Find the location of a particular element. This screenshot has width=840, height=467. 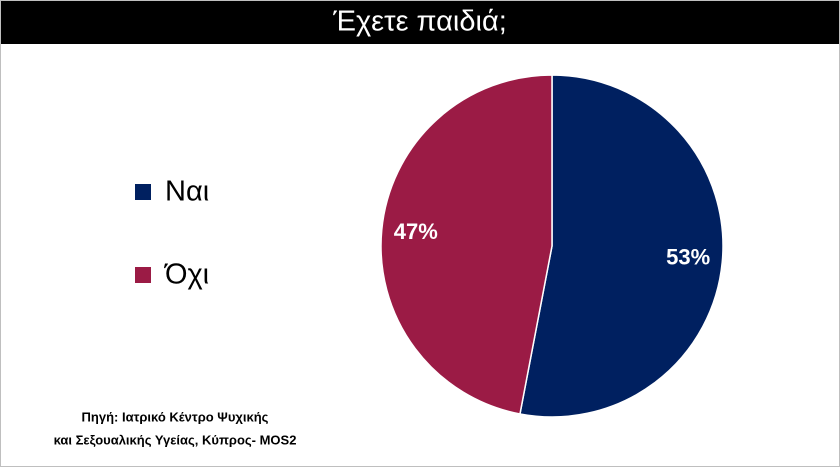

value-label: 47% is located at coordinates (416, 231).